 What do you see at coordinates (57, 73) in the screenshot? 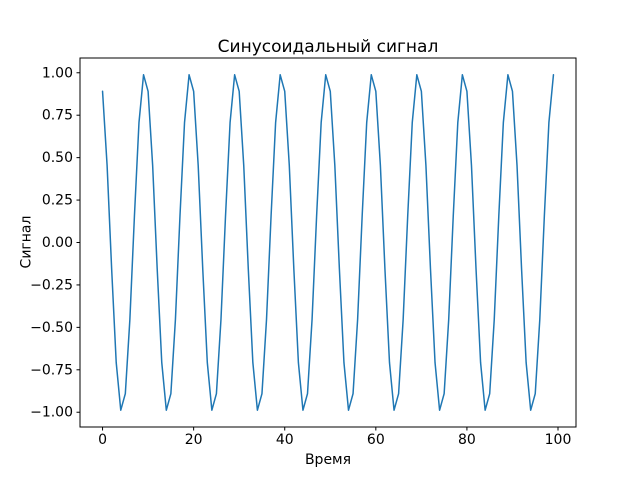
I see `y-tick-label: 1.00` at bounding box center [57, 73].